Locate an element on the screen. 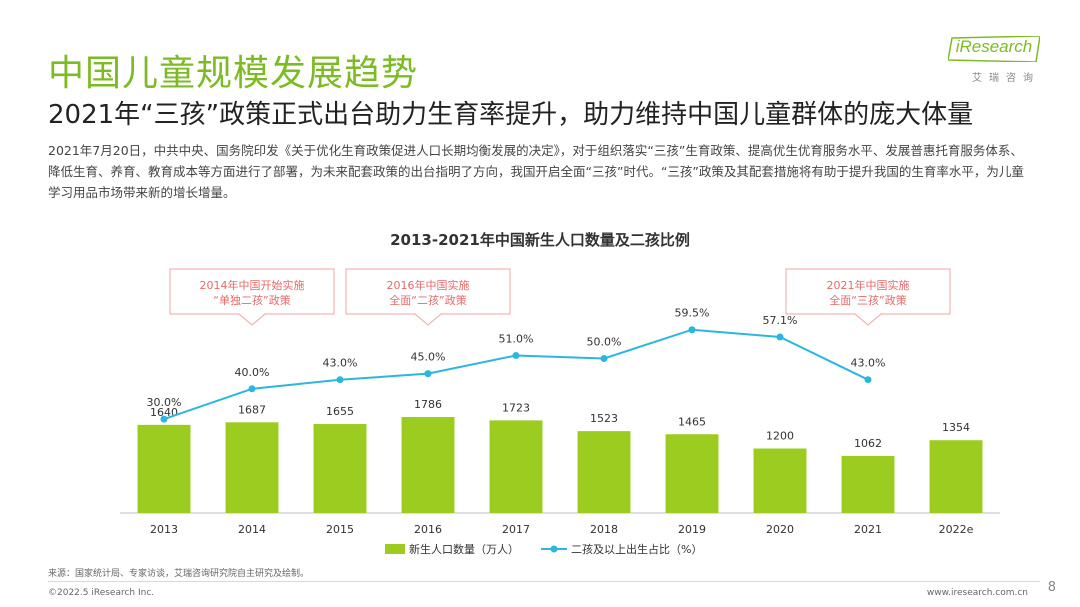 Image resolution: width=1080 pixels, height=607 pixels. ratio-value-label: 45.0% is located at coordinates (428, 357).